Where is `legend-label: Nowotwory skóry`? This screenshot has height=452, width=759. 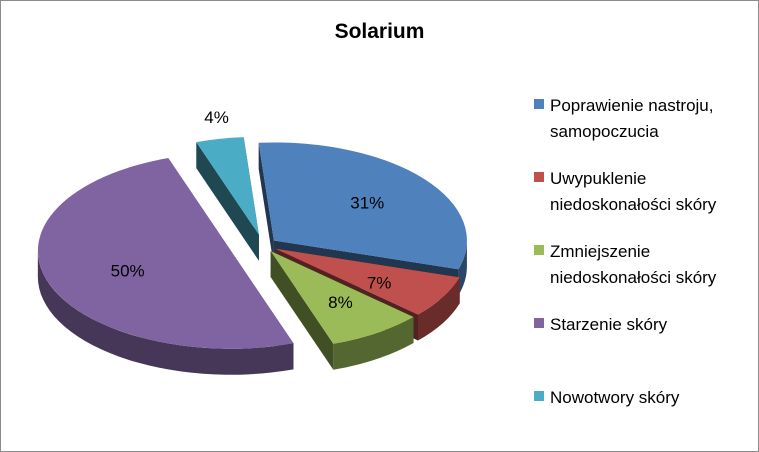
legend-label: Nowotwory skóry is located at coordinates (615, 397).